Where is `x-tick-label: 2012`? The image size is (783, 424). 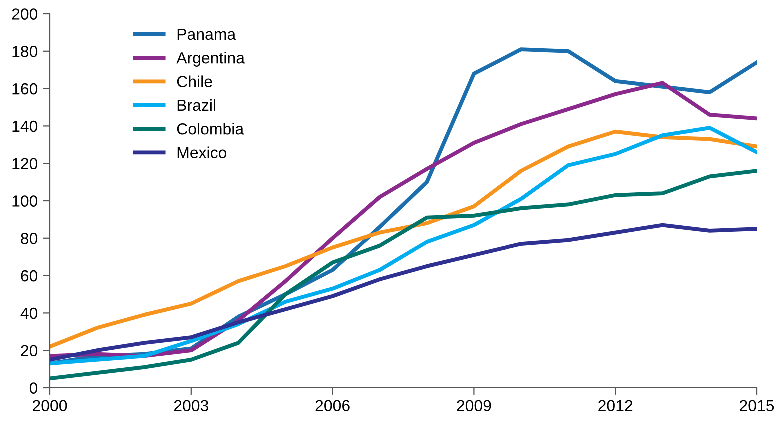 x-tick-label: 2012 is located at coordinates (615, 406).